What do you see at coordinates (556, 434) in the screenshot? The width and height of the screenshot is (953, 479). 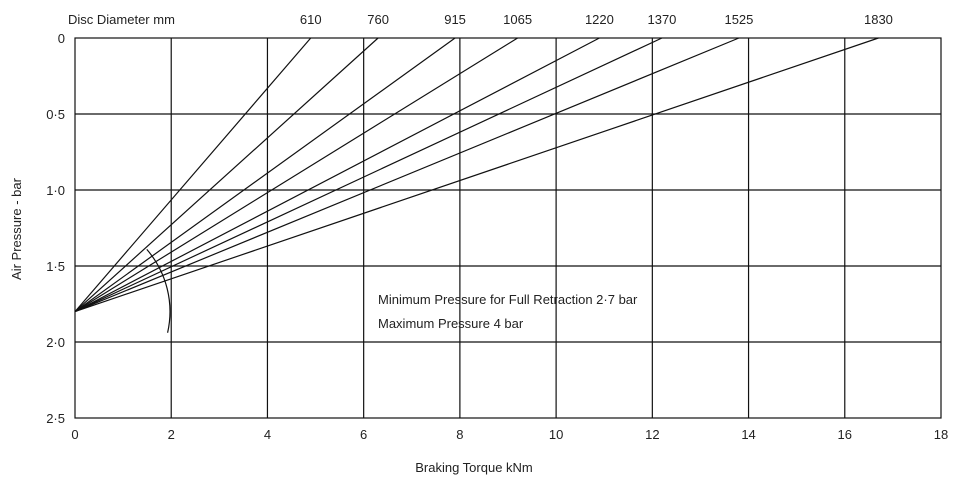 I see `x-tick-10: 10` at bounding box center [556, 434].